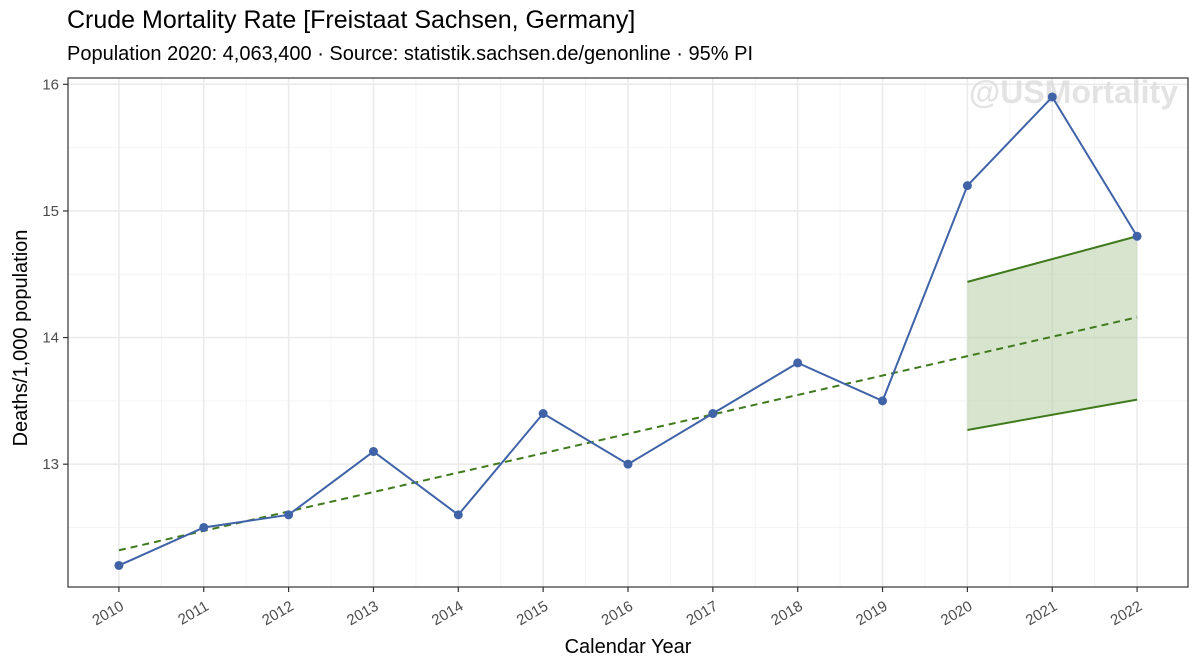  I want to click on y-tick-label: 14, so click(50, 338).